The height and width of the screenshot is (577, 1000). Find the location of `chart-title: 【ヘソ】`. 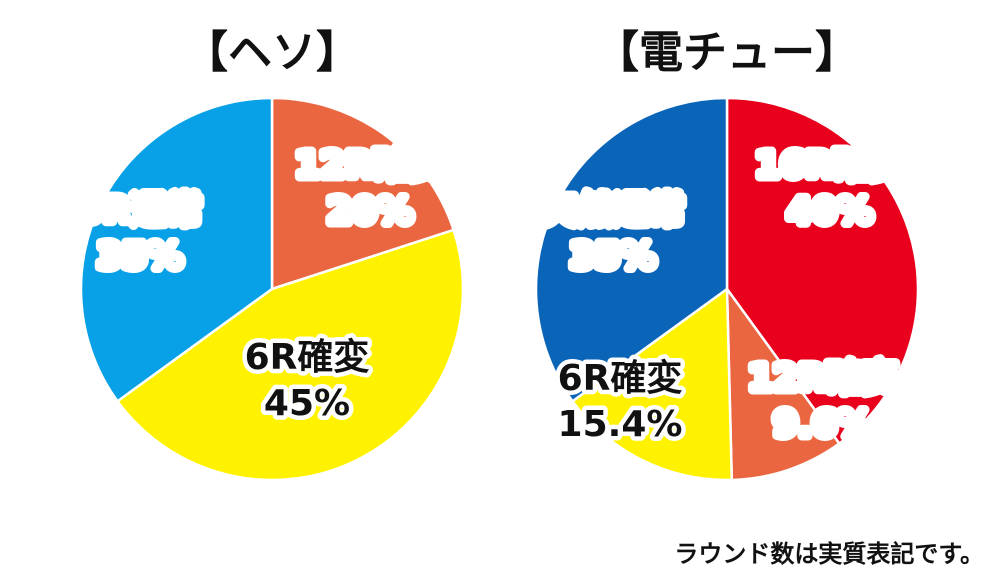

chart-title: 【ヘソ】 is located at coordinates (272, 52).